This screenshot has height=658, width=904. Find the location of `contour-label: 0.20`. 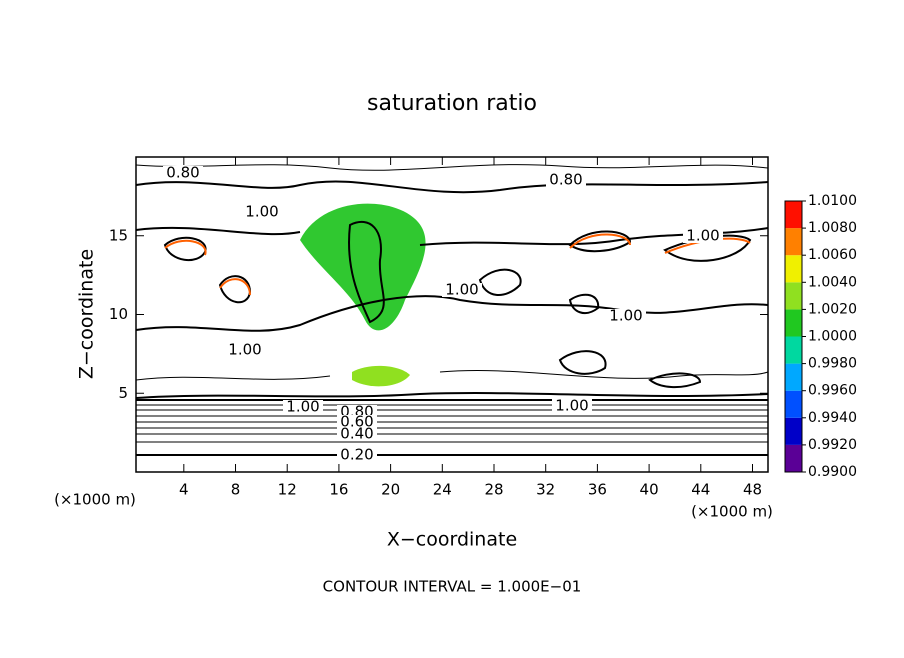

contour-label: 0.20 is located at coordinates (356, 455).